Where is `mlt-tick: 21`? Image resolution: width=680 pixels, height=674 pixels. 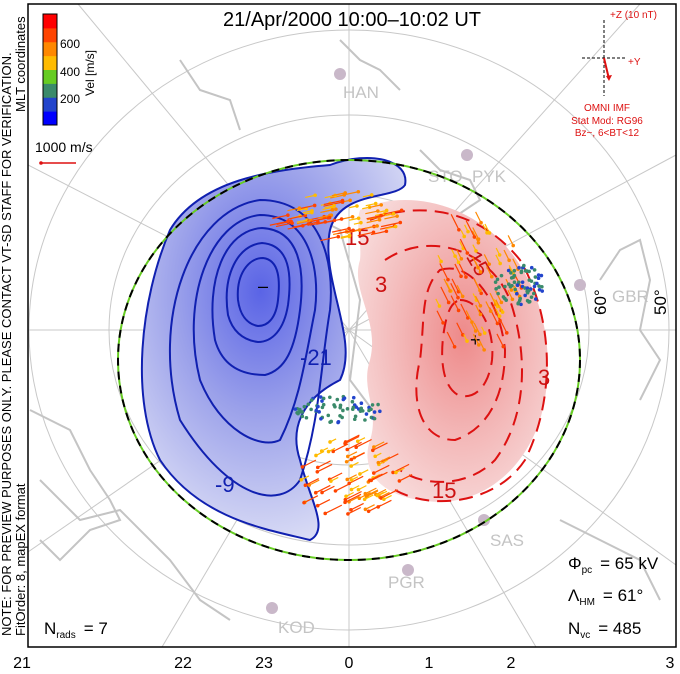 mlt-tick: 21 is located at coordinates (22, 663).